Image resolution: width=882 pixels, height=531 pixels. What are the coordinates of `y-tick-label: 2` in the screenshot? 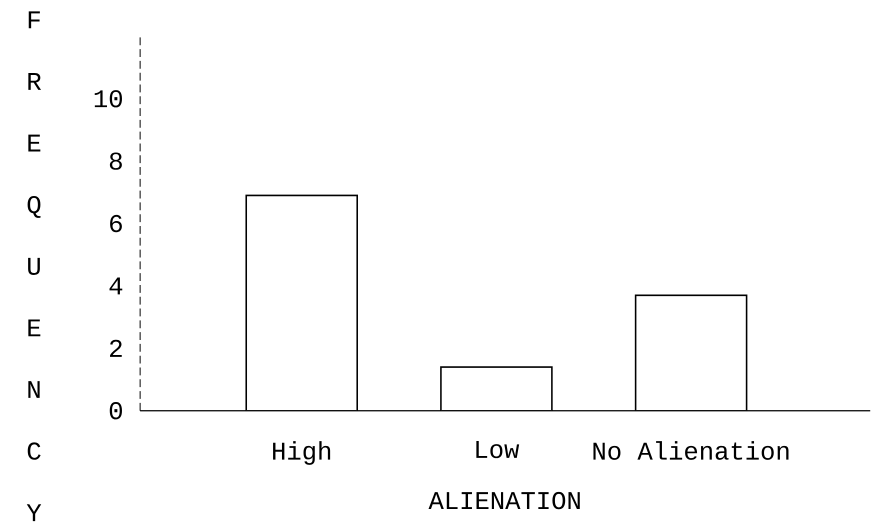 It's located at (116, 349).